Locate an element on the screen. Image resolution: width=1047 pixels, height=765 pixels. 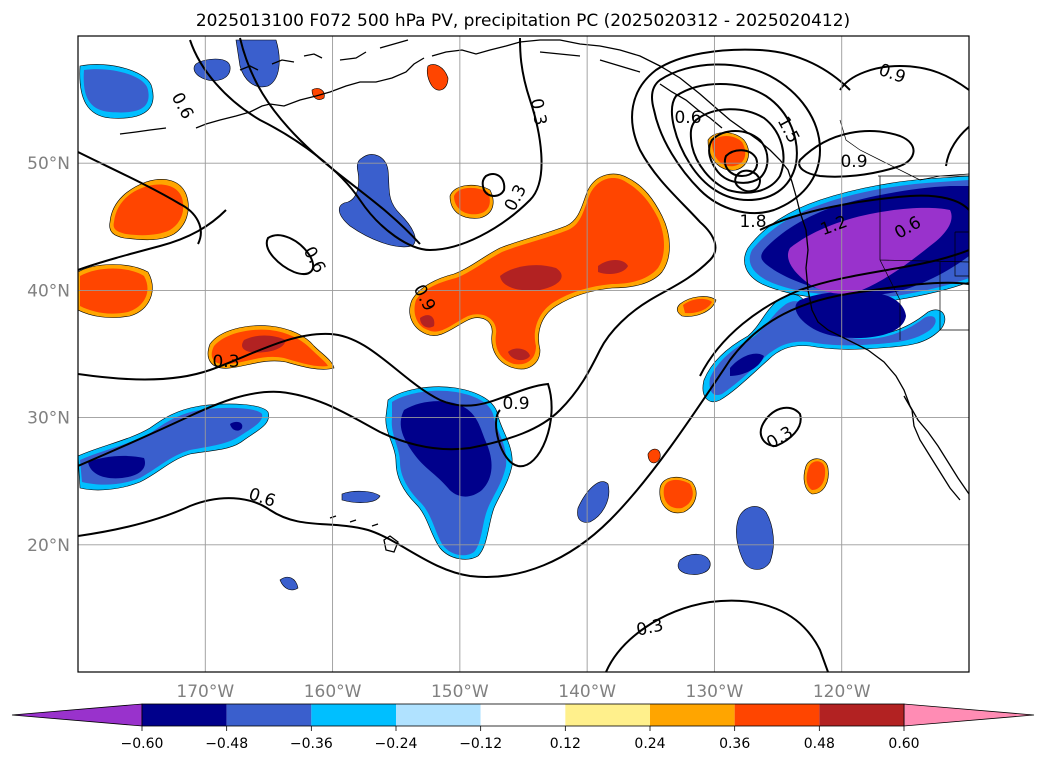
latitude-tick-label: 30°N is located at coordinates (48, 419).